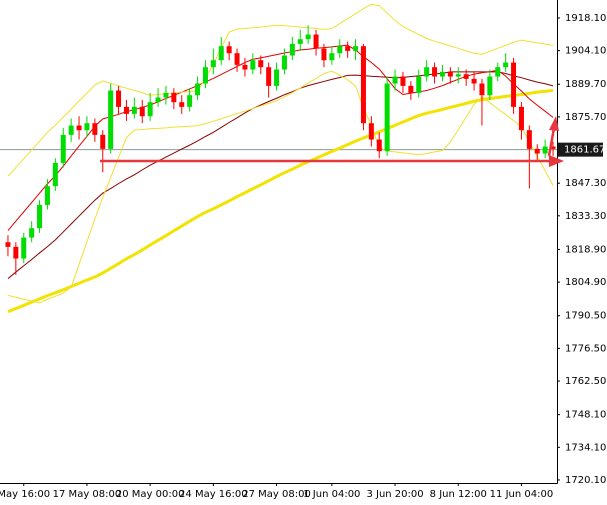 Image resolution: width=607 pixels, height=505 pixels. I want to click on y-tick-label: 1875.70, so click(585, 117).